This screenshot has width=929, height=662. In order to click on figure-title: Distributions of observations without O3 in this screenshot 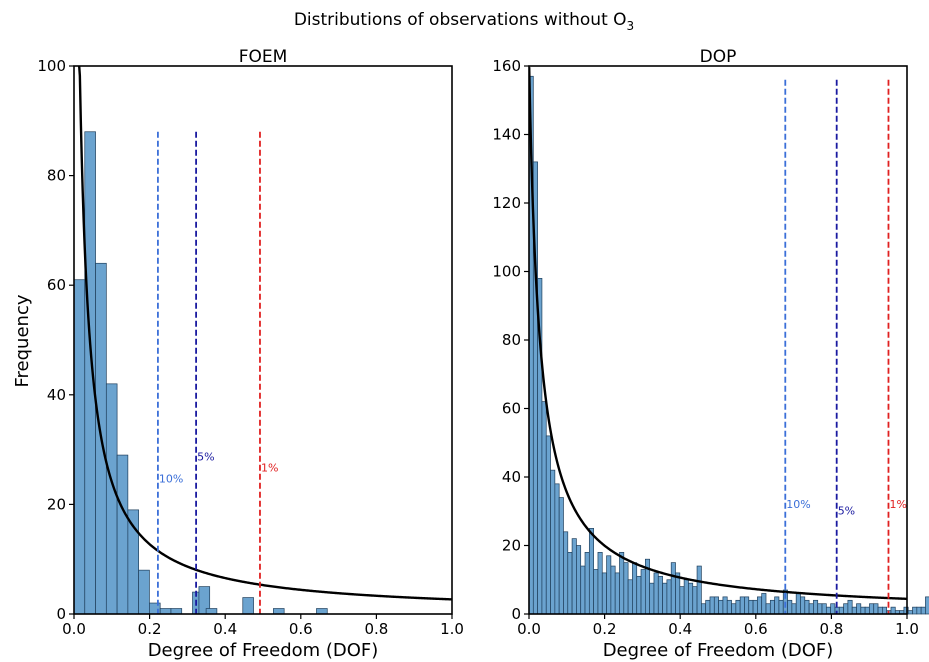, I will do `click(464, 21)`.